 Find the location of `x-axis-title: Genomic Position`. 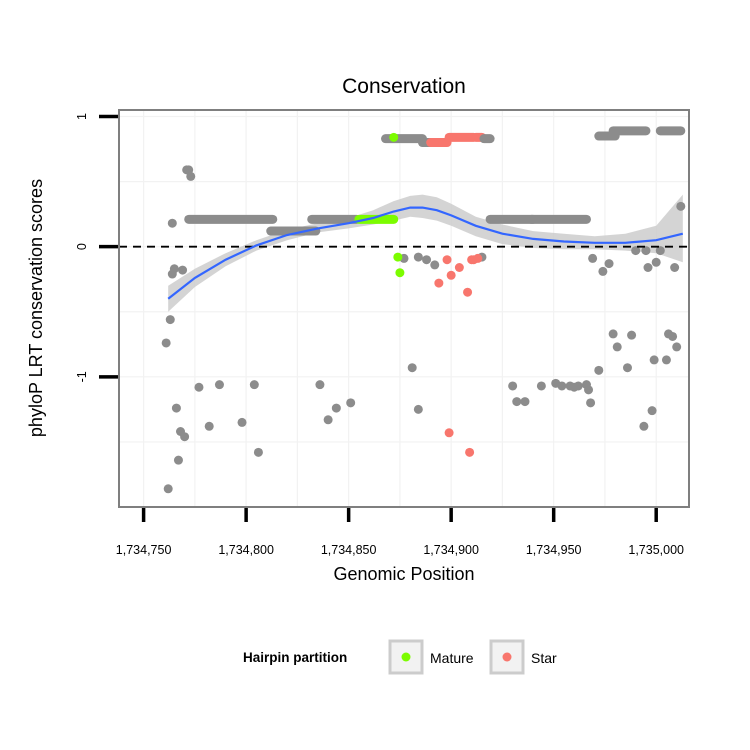

x-axis-title: Genomic Position is located at coordinates (403, 574).